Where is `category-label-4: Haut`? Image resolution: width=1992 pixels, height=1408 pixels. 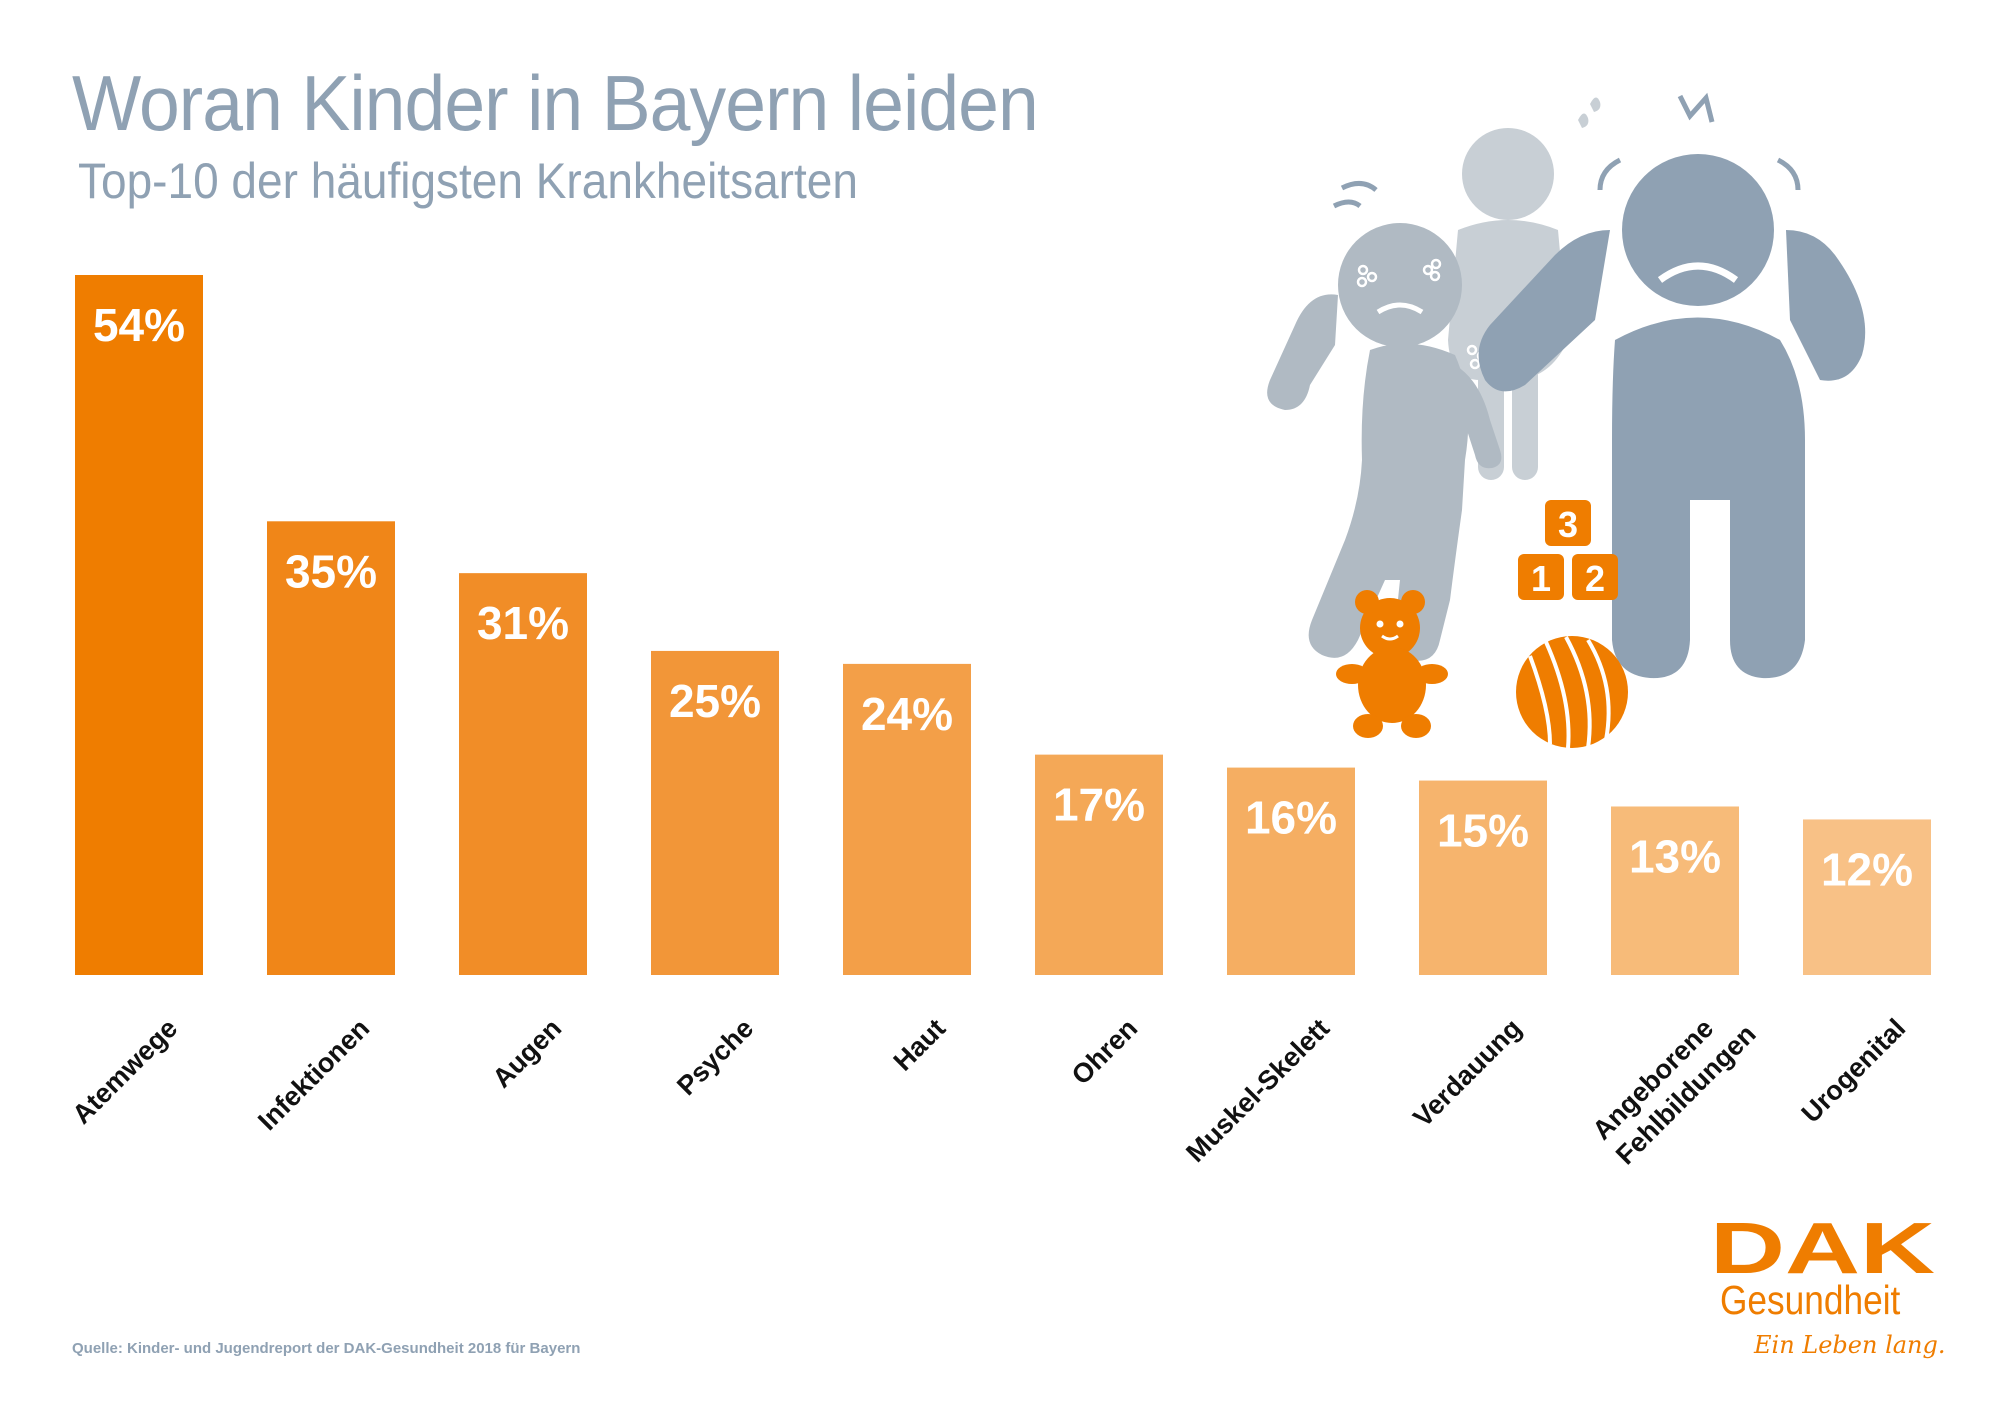 category-label-4: Haut is located at coordinates (920, 1045).